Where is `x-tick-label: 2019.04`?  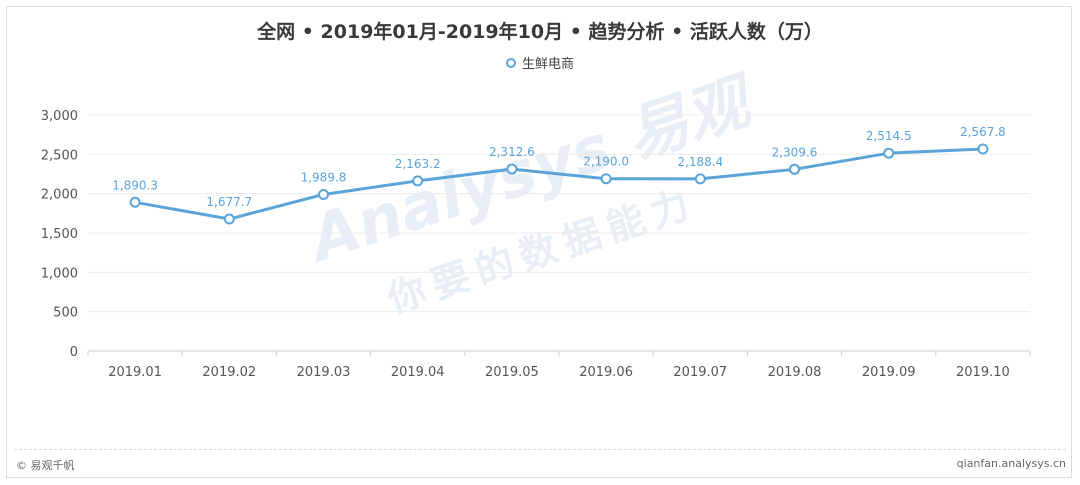 x-tick-label: 2019.04 is located at coordinates (418, 372).